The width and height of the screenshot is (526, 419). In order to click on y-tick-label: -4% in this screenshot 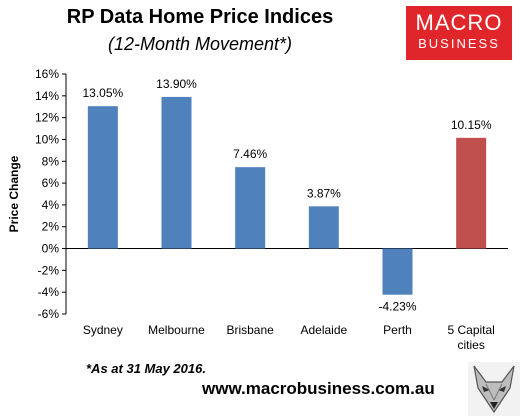, I will do `click(49, 292)`.